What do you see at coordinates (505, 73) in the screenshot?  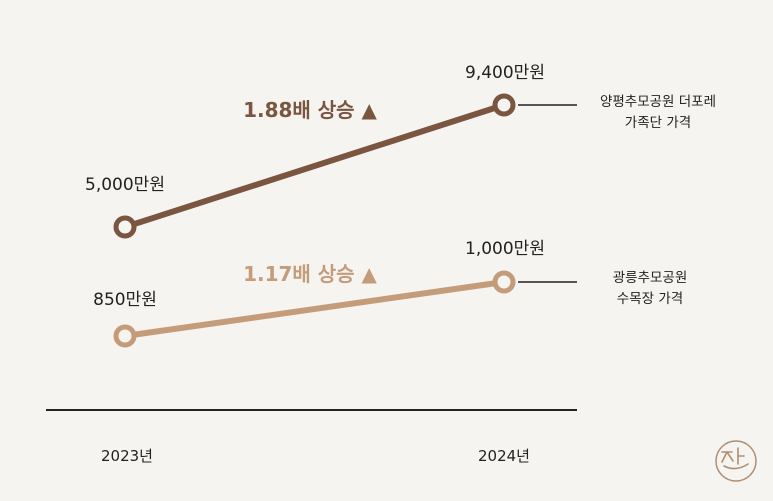 I see `data-label: 9,400만원` at bounding box center [505, 73].